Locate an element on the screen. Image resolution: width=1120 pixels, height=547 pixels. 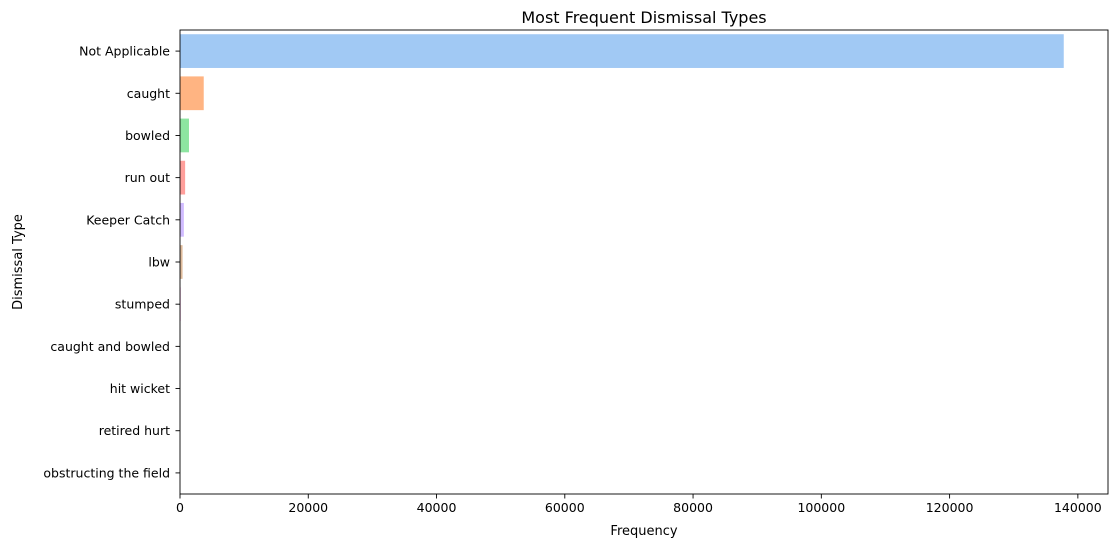
x-tick-label: 20000 is located at coordinates (308, 507).